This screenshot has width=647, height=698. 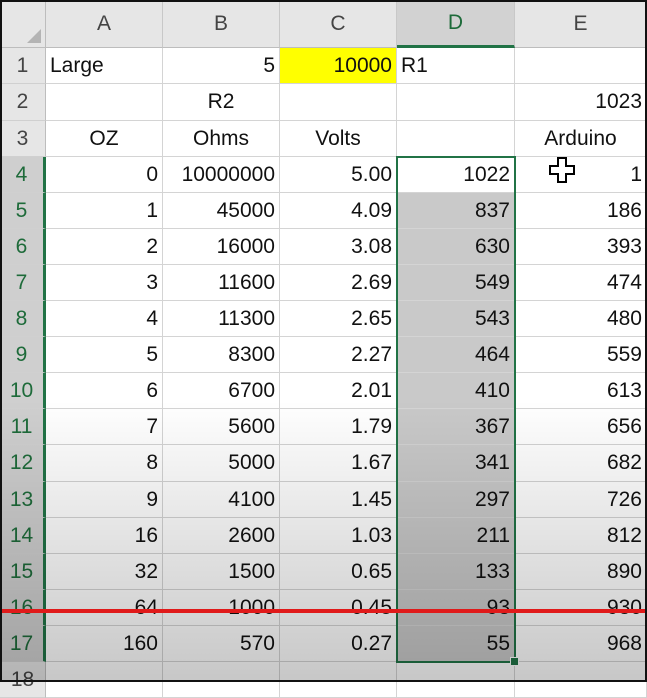 I want to click on cell-b9: 8300, so click(x=221, y=355).